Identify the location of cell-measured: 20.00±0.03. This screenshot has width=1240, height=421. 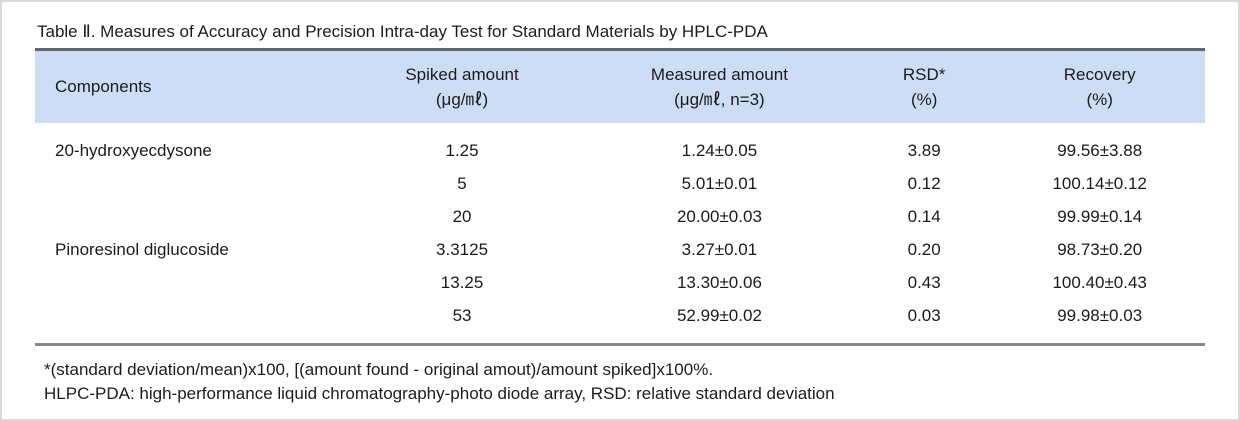
(719, 216).